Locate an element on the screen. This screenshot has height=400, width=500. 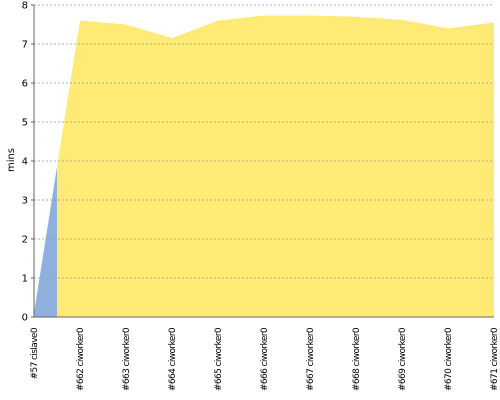
y-tick-label: 1 is located at coordinates (25, 279).